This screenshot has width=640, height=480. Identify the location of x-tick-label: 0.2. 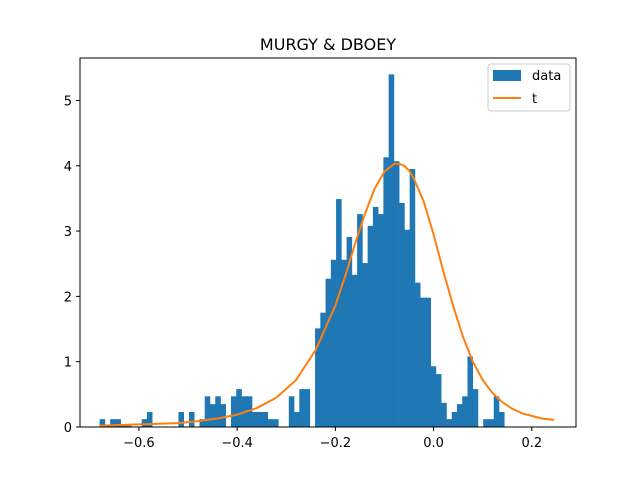
(531, 443).